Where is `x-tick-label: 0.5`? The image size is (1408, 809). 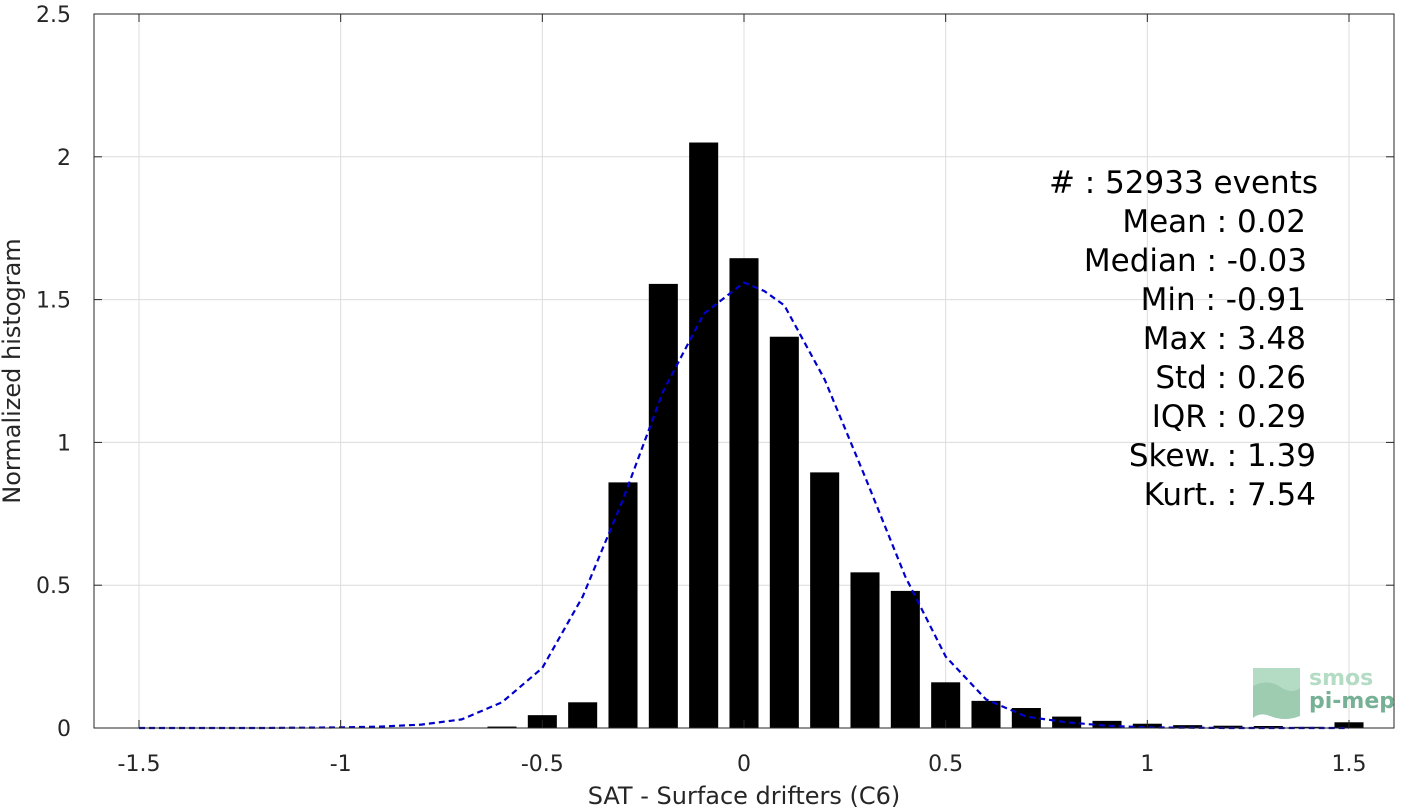
x-tick-label: 0.5 is located at coordinates (945, 764).